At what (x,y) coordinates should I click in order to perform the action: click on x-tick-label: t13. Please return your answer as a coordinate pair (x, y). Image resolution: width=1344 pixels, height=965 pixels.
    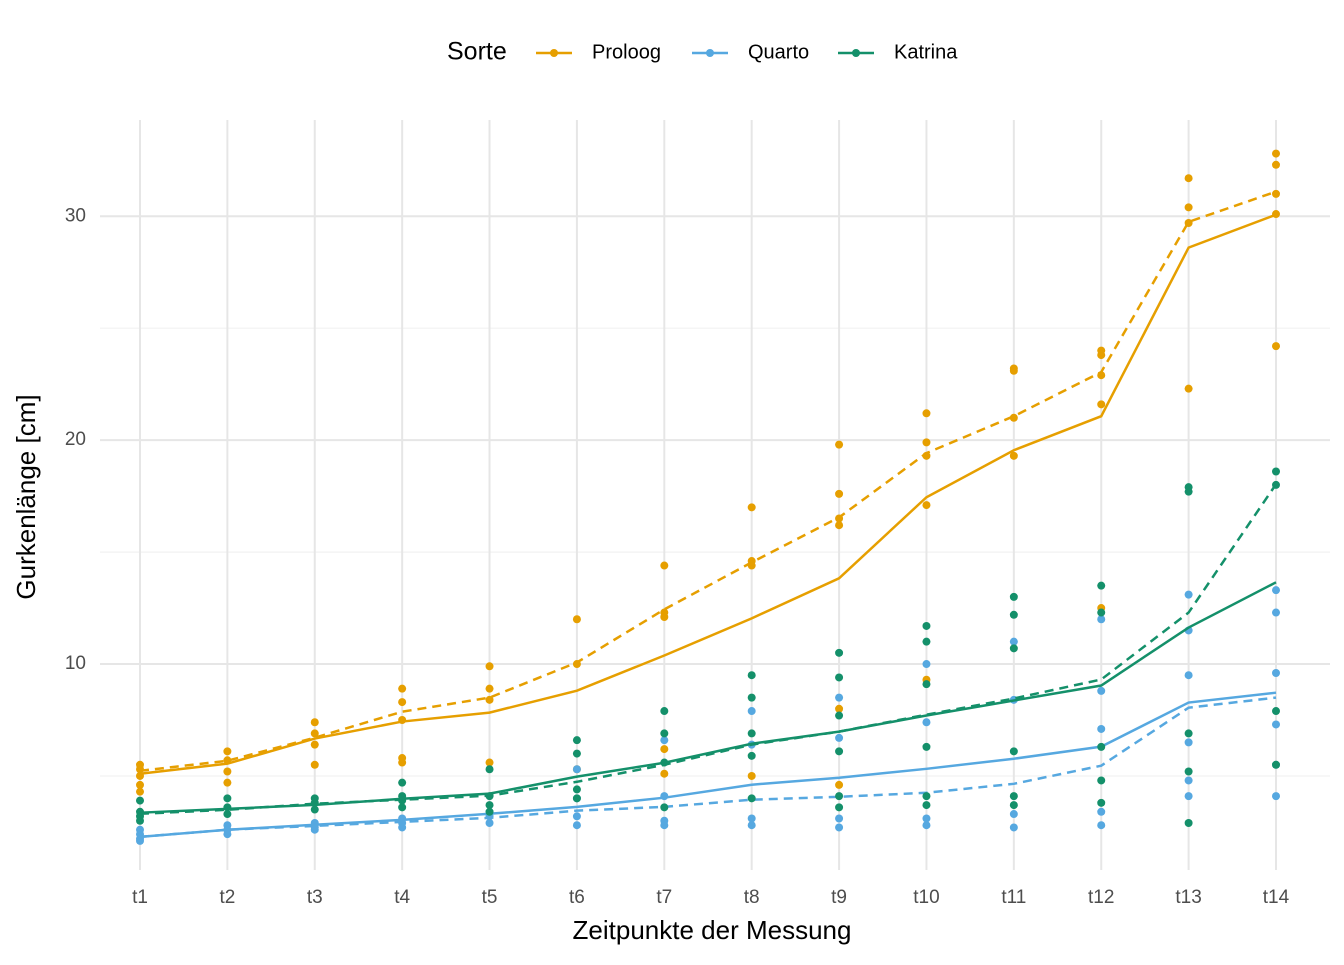
    Looking at the image, I should click on (1188, 897).